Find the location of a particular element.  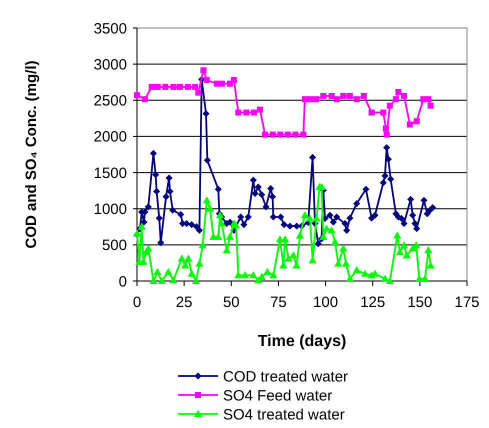

y-tick-label: 500 is located at coordinates (114, 245).